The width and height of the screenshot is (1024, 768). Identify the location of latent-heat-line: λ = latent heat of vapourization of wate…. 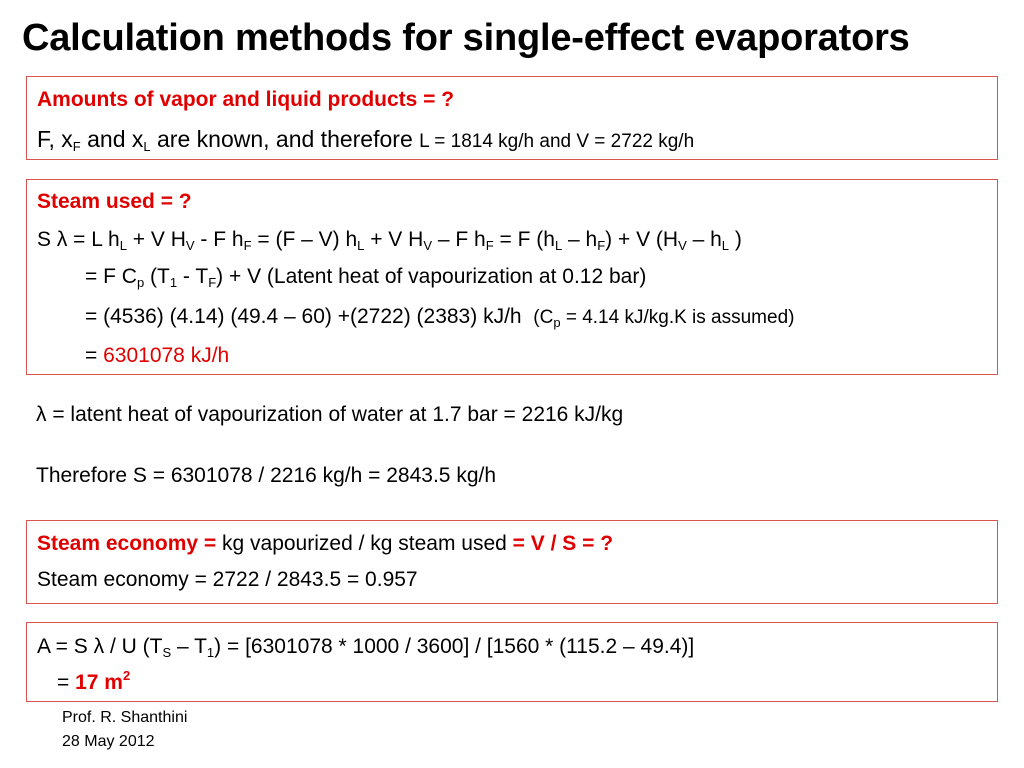
(330, 414).